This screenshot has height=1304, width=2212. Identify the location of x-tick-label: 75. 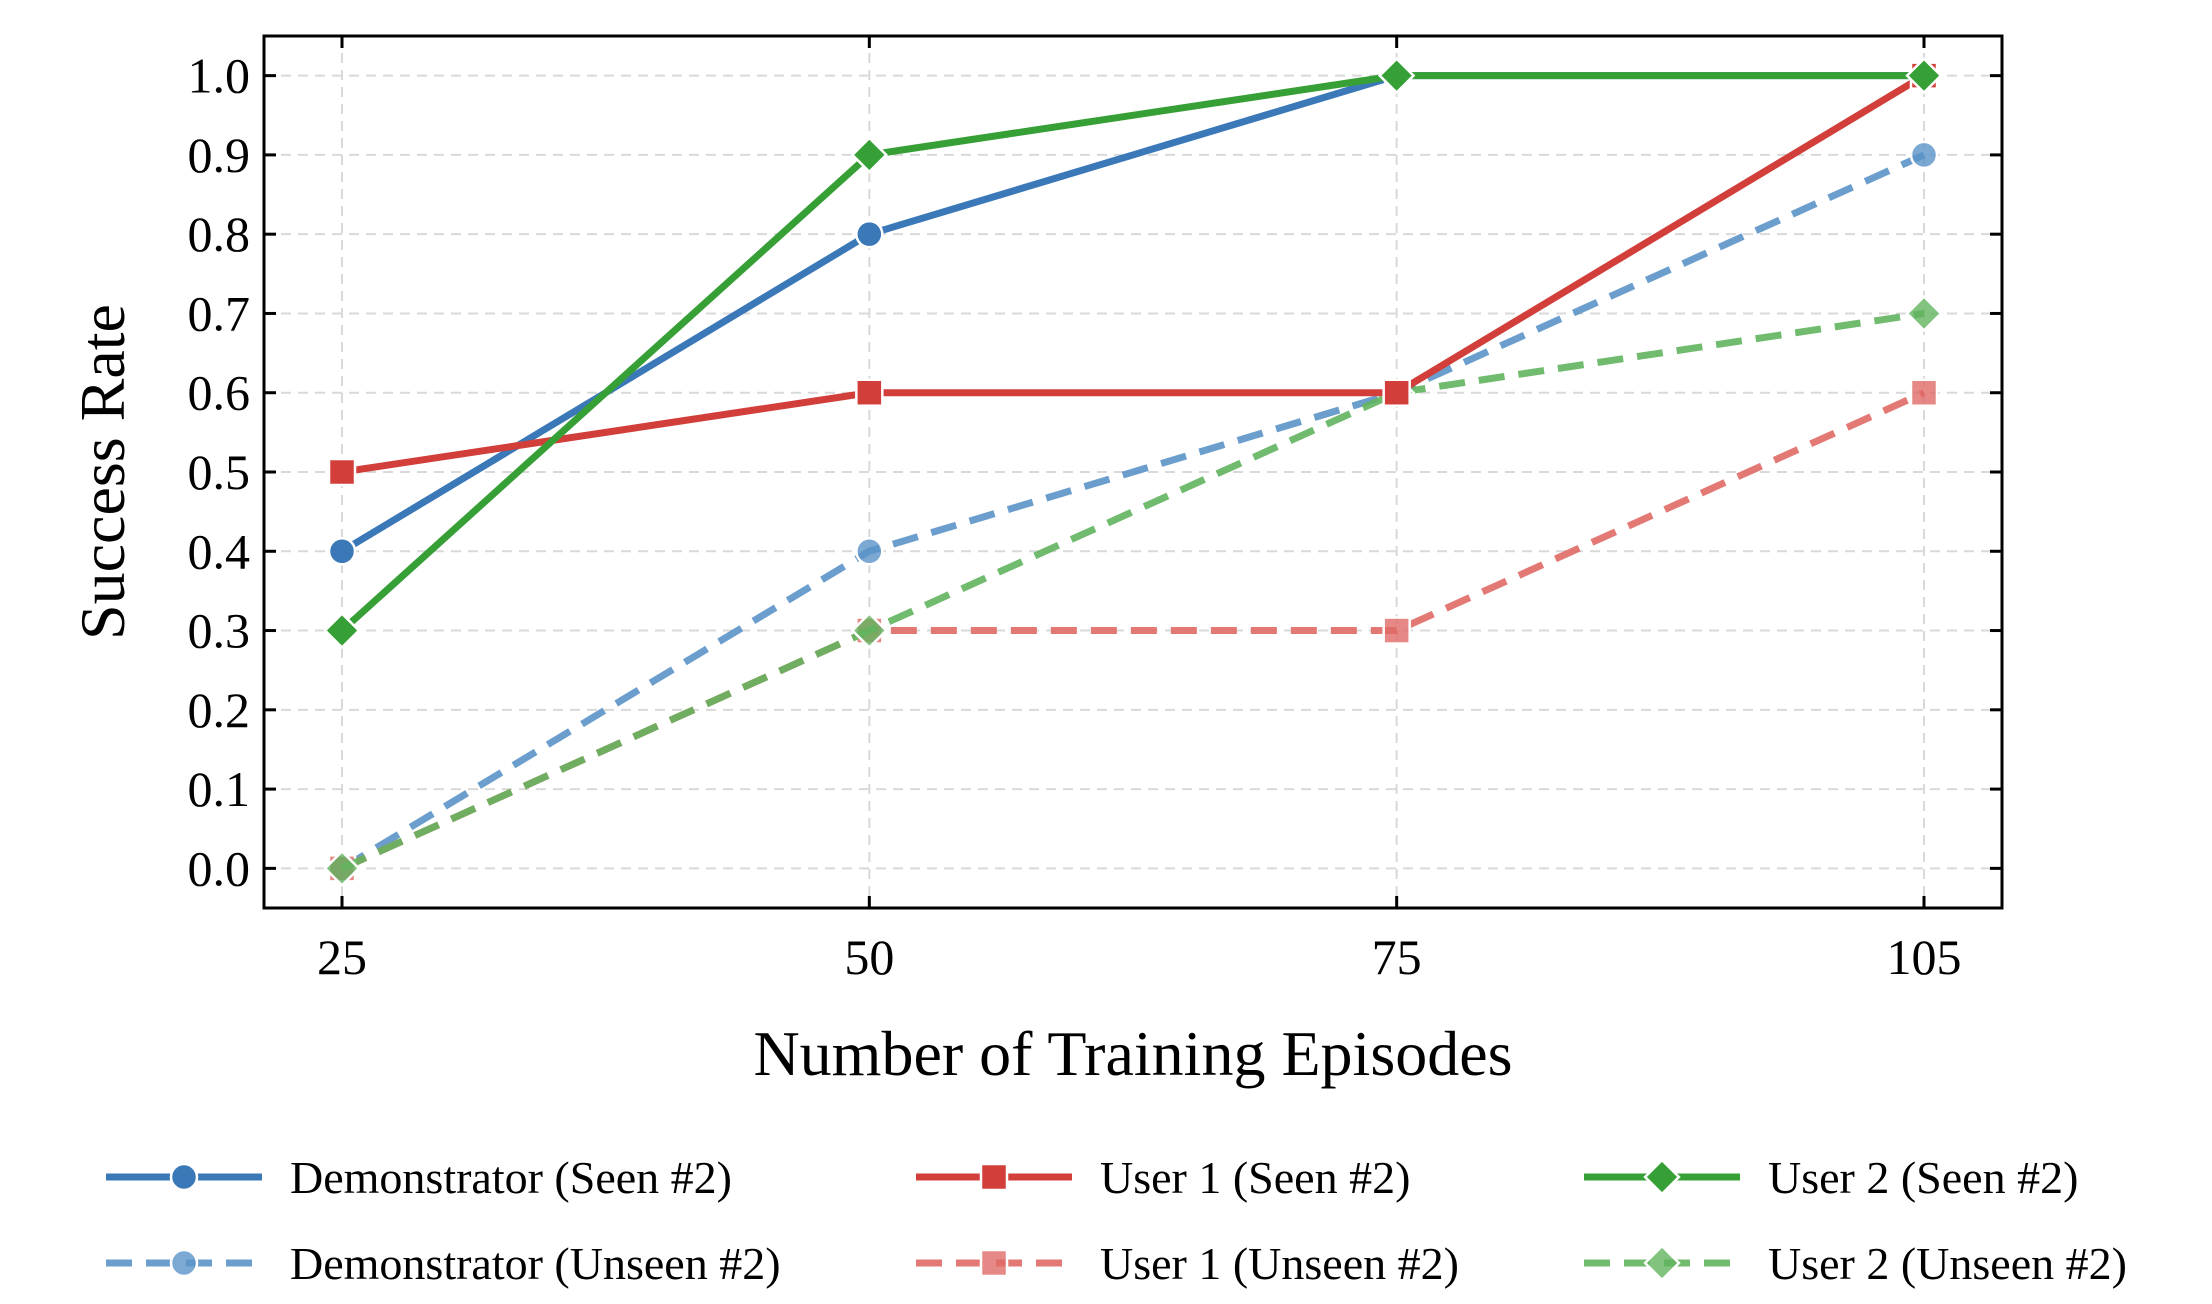
(1397, 957).